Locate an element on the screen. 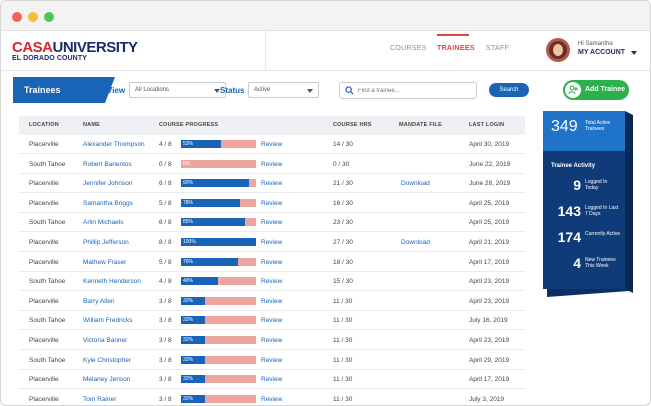 The image size is (651, 406). nav-trainees: TRAINEES is located at coordinates (456, 48).